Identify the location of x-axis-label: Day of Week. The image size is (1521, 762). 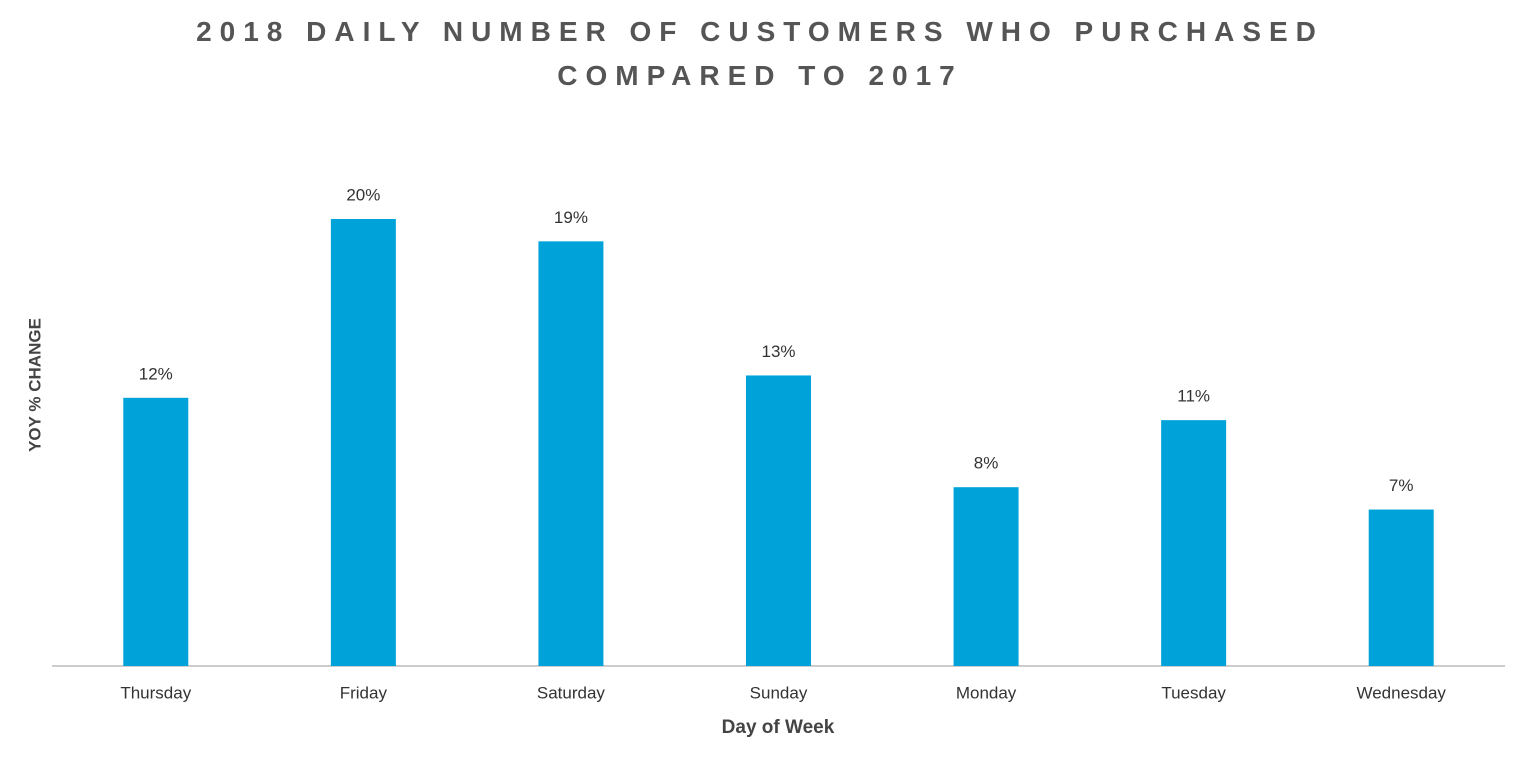
(778, 727).